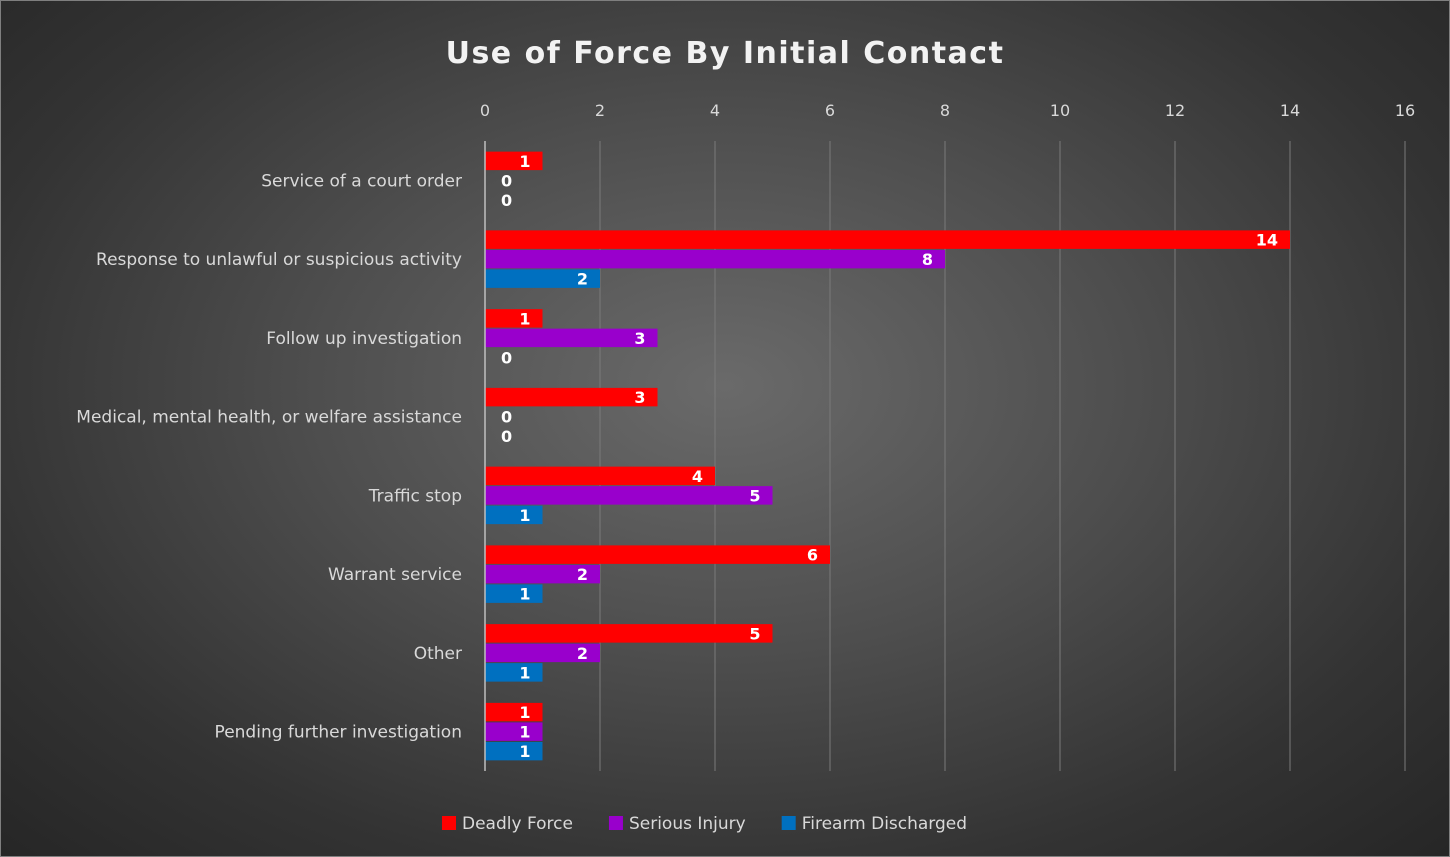 This screenshot has height=857, width=1450. Describe the element at coordinates (415, 496) in the screenshot. I see `category-label: Traffic stop` at that location.